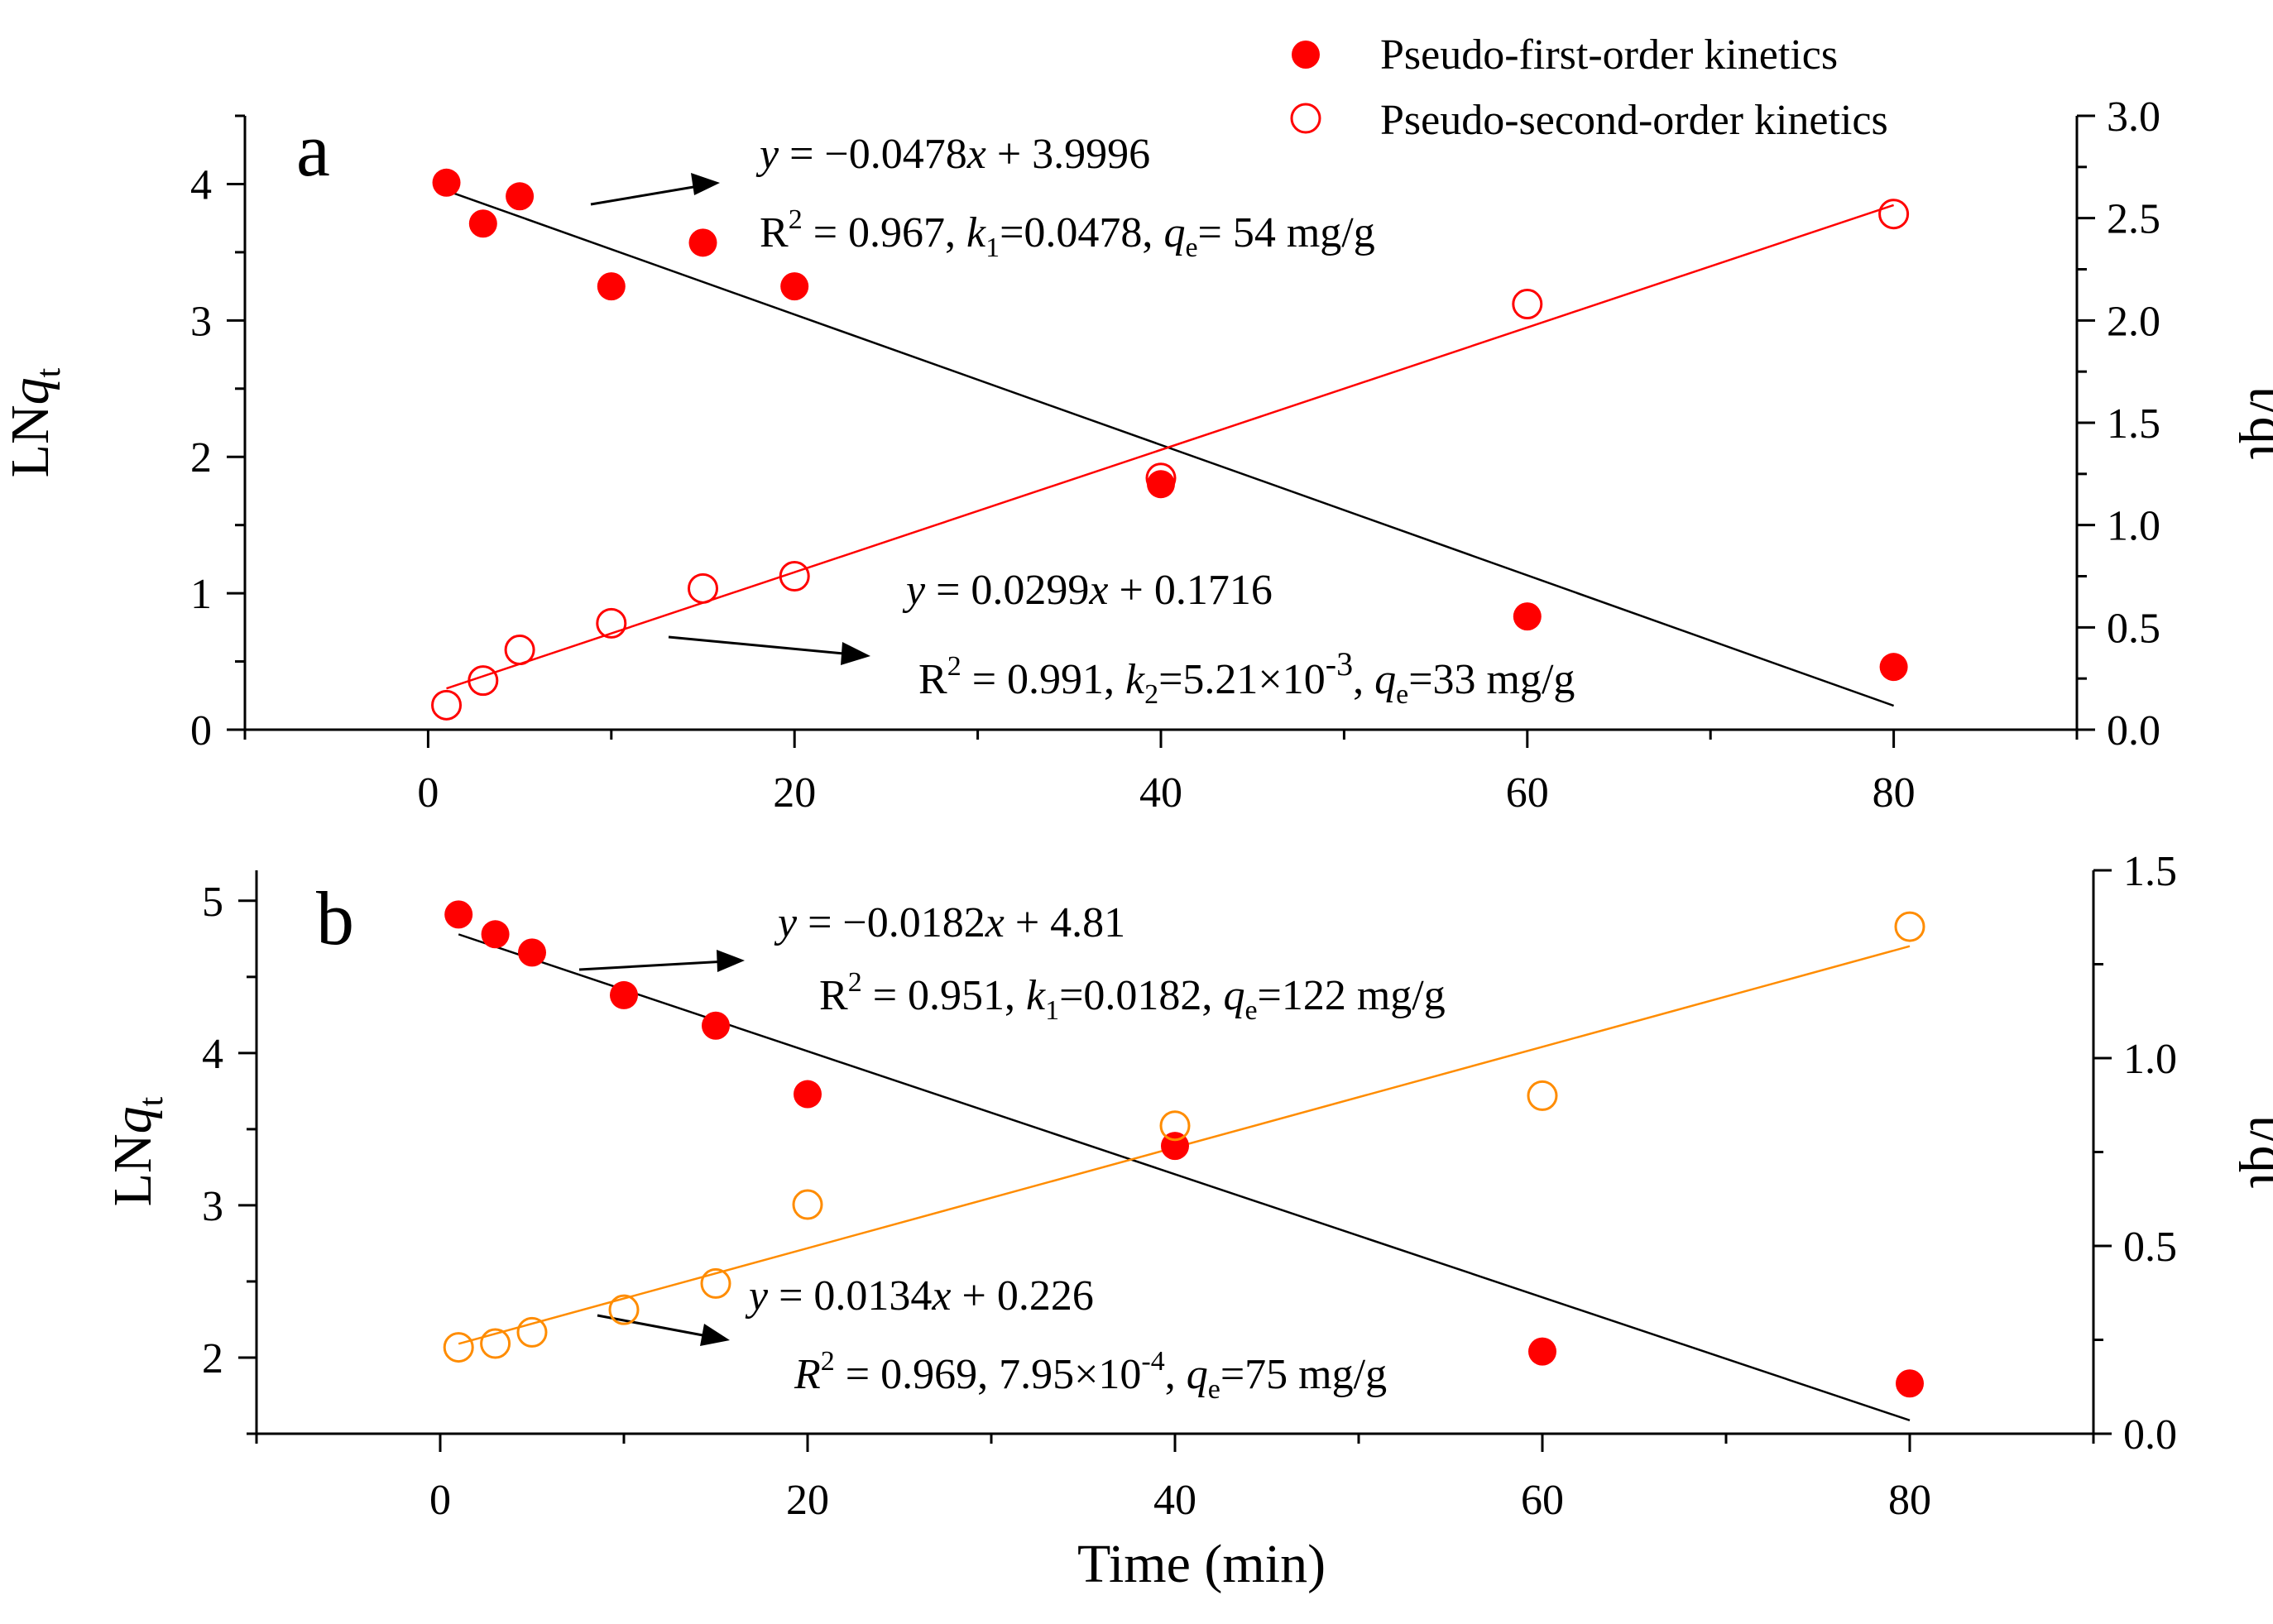  Describe the element at coordinates (1087, 590) in the screenshot. I see `panel-a-second-eq: y = 0.0299x + 0.1716` at that location.